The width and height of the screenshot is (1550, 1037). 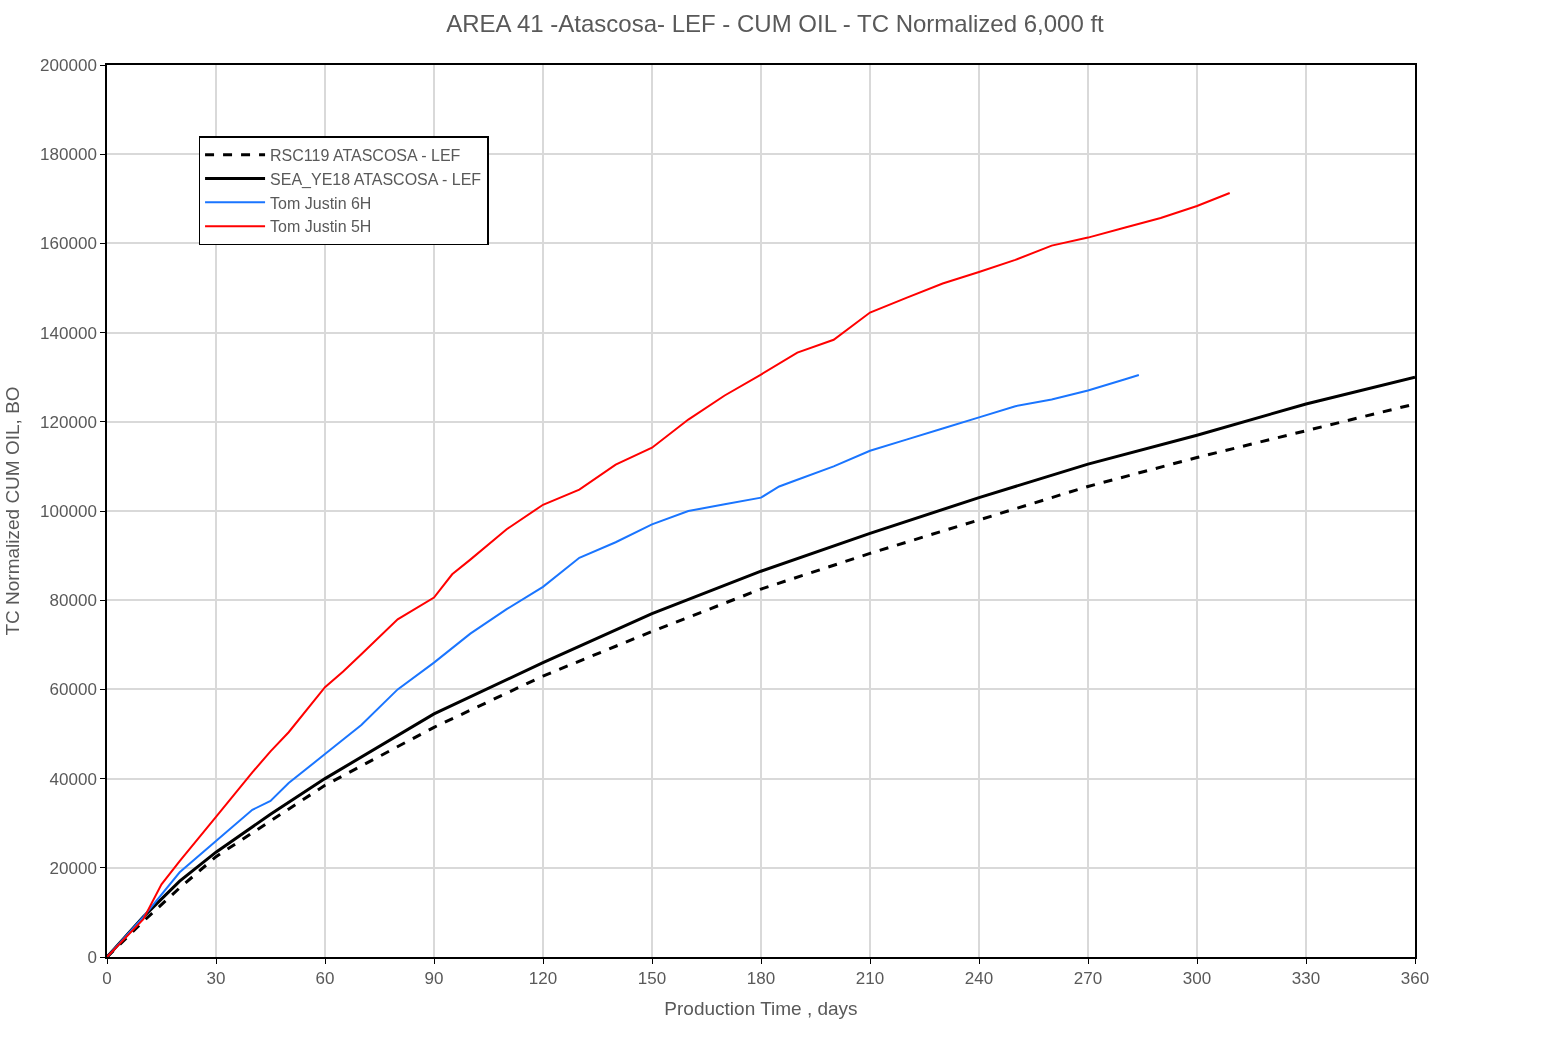 I want to click on x-tick-label: 150, so click(x=652, y=979).